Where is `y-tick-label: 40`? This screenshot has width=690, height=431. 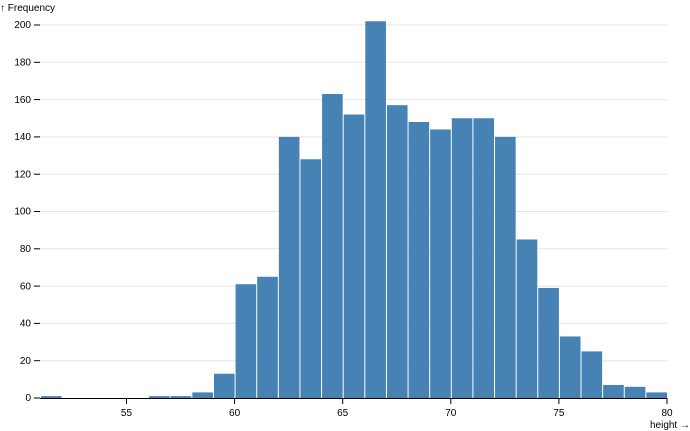 y-tick-label: 40 is located at coordinates (26, 324).